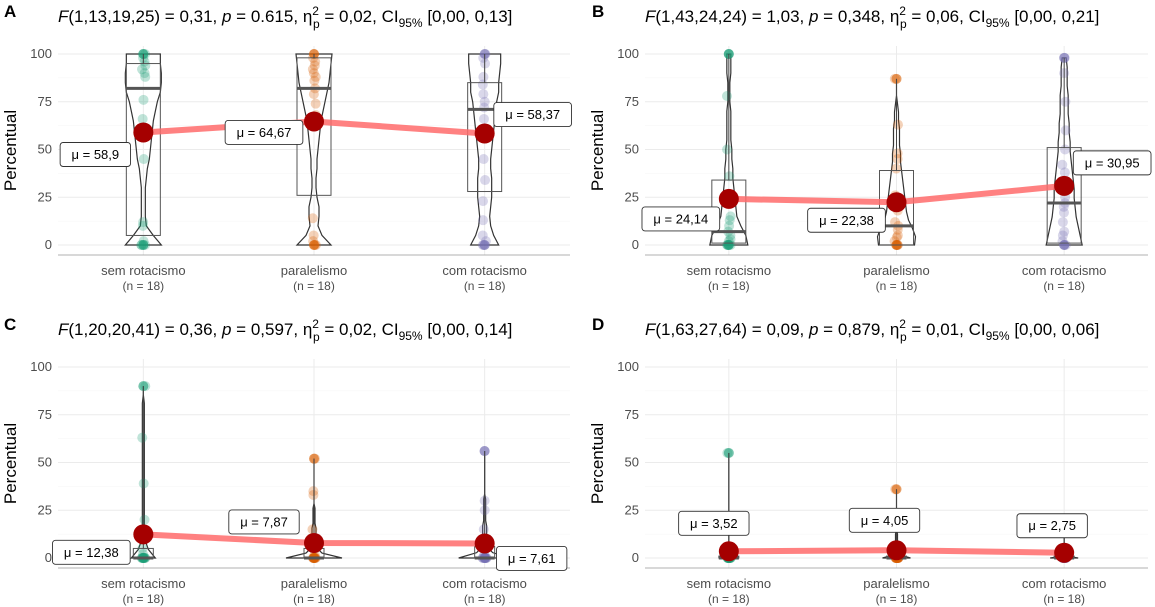 The width and height of the screenshot is (1155, 607). What do you see at coordinates (271, 329) in the screenshot?
I see `title-pval: = 0,597, η` at bounding box center [271, 329].